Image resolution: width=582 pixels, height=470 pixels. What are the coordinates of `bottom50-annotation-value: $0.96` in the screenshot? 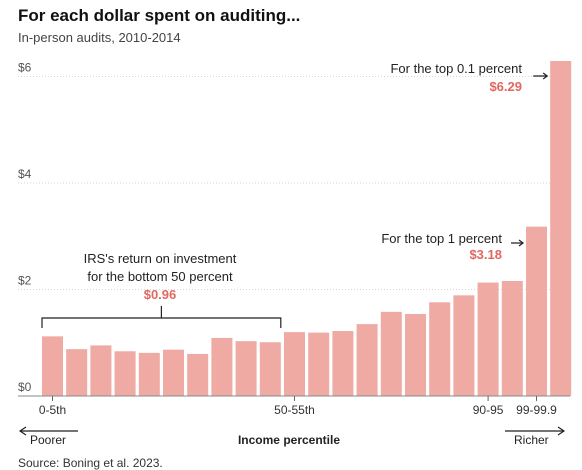 It's located at (160, 294).